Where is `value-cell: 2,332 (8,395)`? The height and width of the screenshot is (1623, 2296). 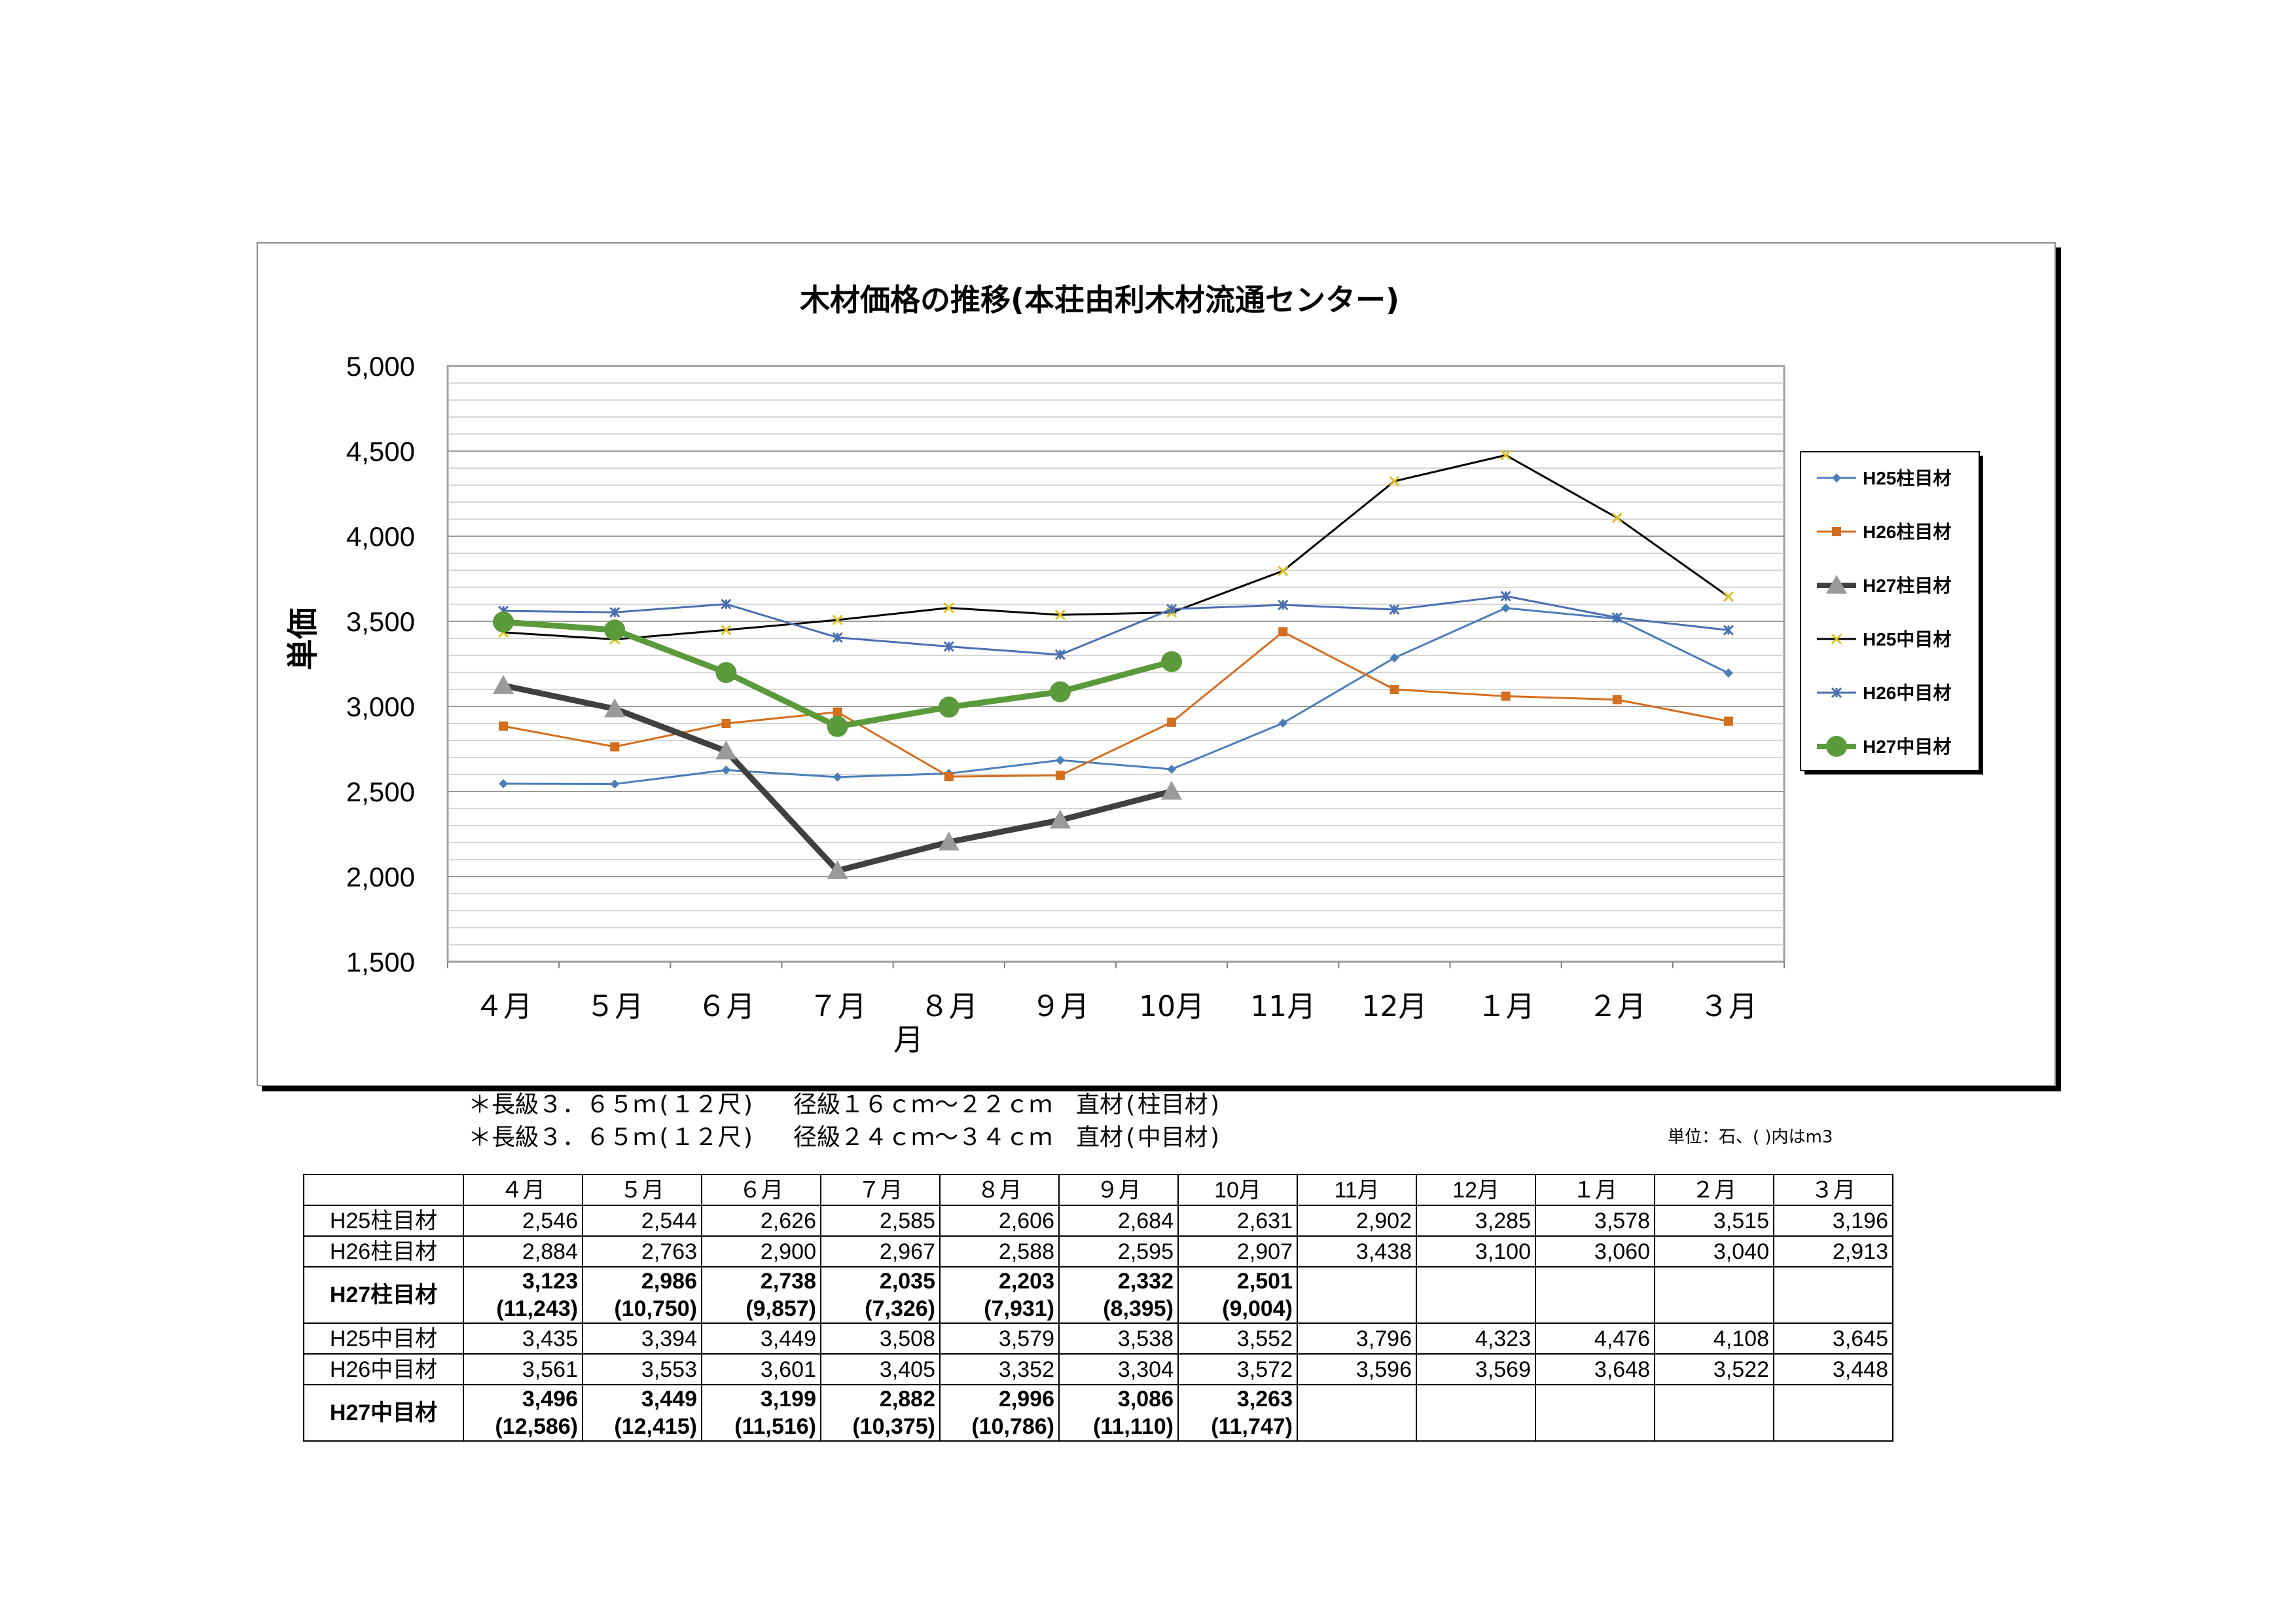 value-cell: 2,332 (8,395) is located at coordinates (1118, 1295).